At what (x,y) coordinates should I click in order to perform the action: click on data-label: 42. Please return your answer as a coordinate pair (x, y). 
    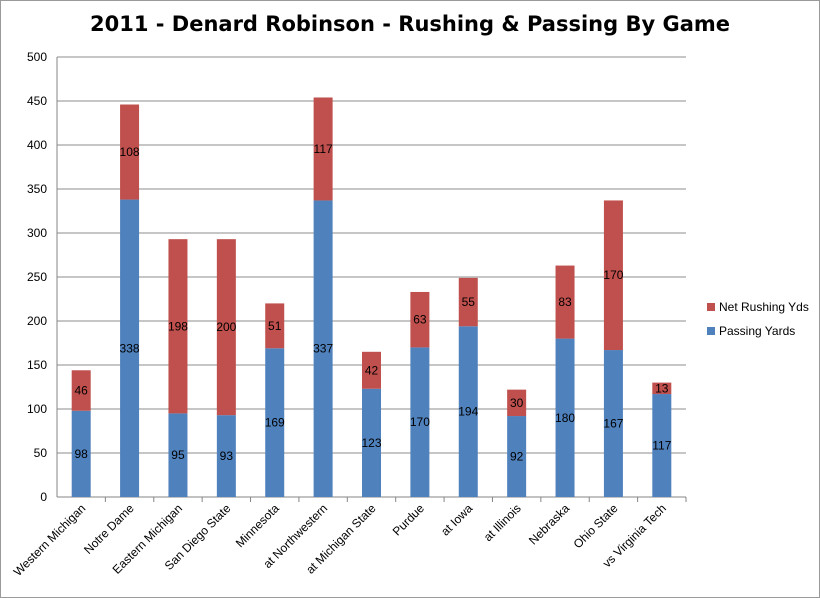
    Looking at the image, I should click on (372, 370).